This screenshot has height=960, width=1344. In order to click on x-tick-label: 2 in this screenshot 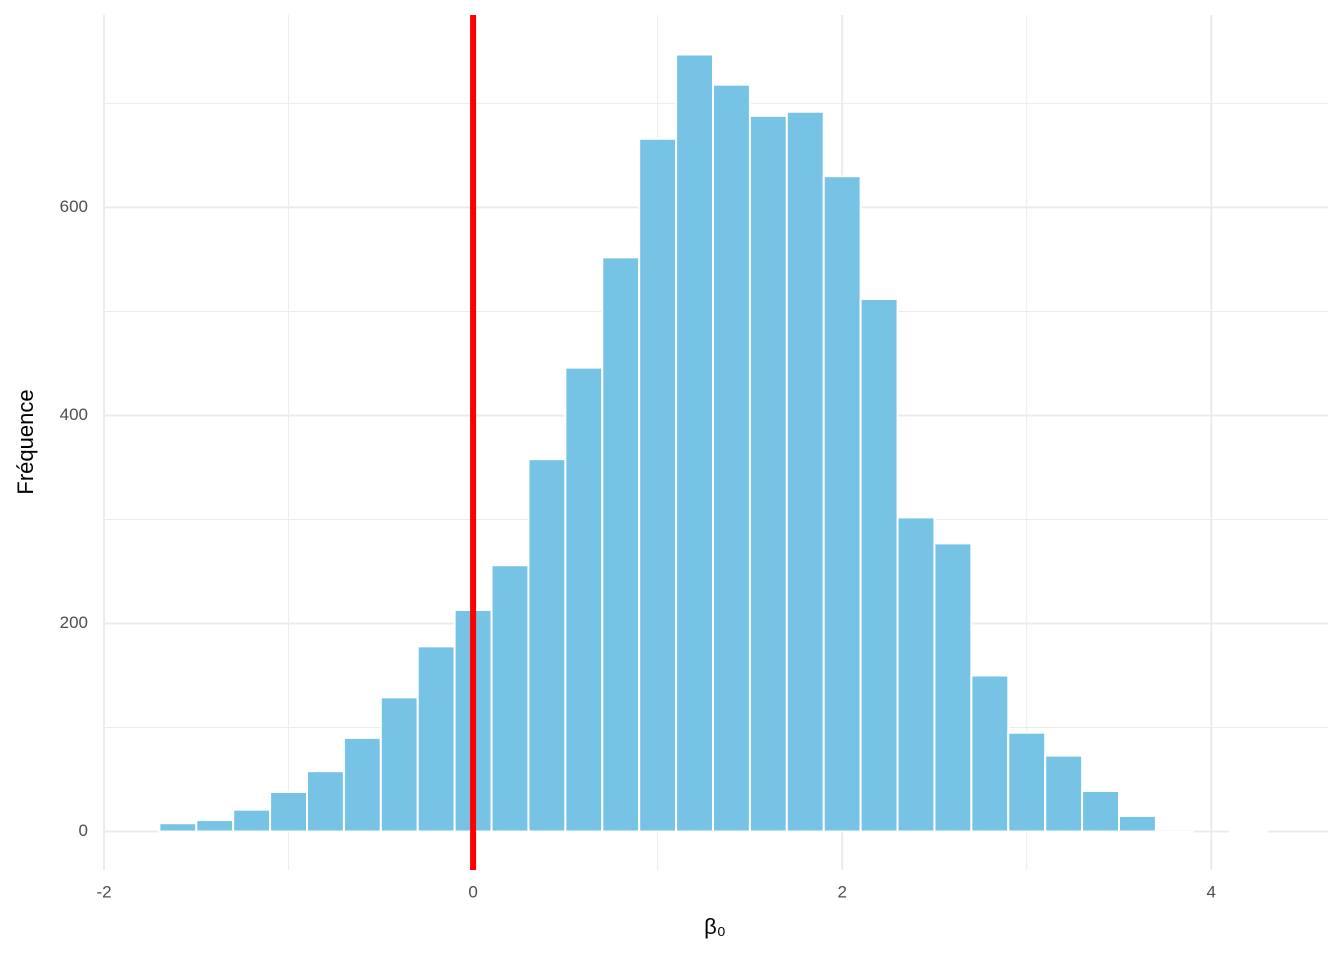, I will do `click(841, 891)`.